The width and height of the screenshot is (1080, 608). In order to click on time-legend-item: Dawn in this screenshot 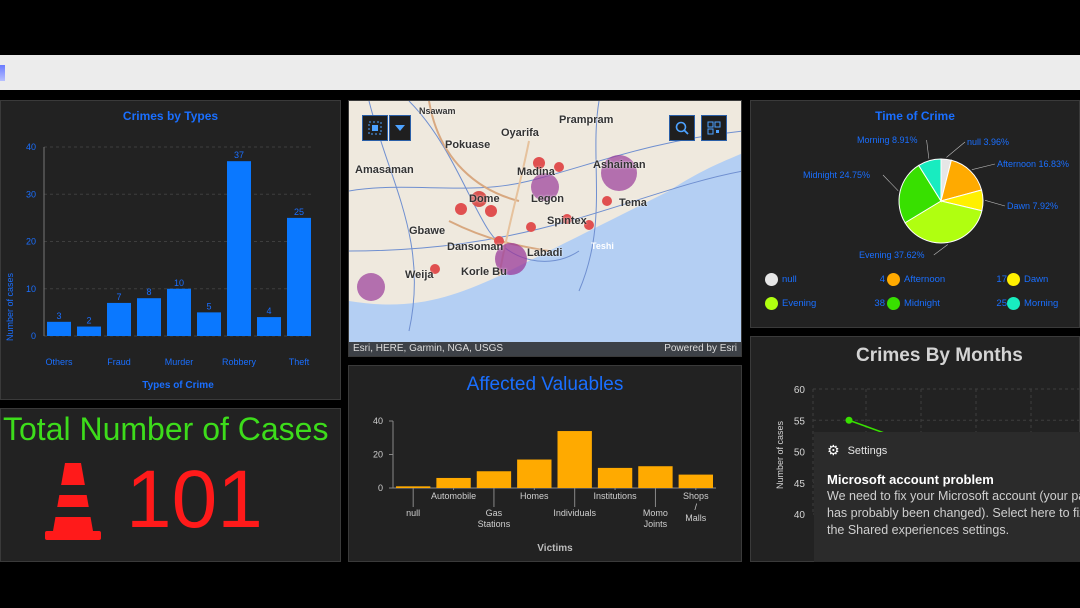, I will do `click(1027, 279)`.